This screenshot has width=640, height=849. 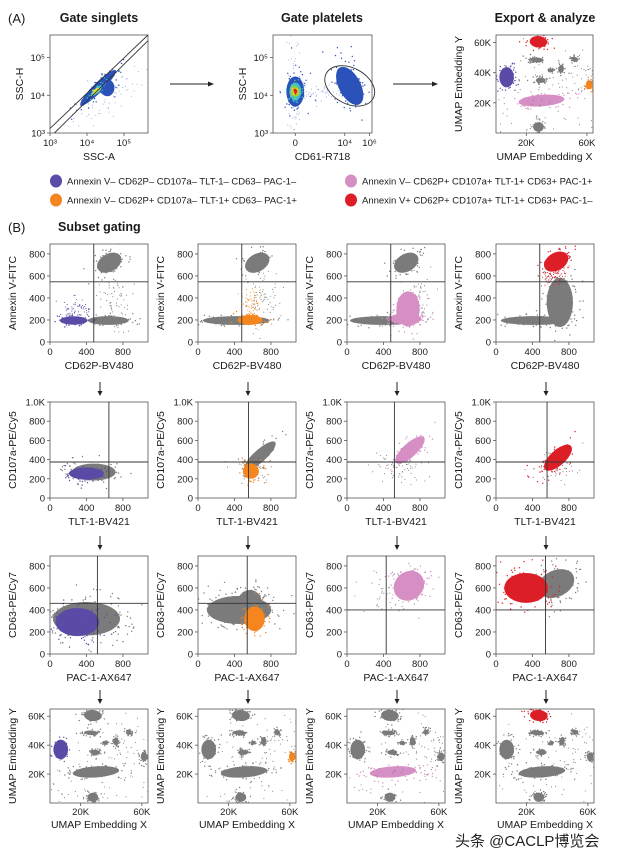 I want to click on population-core, so click(x=109, y=262).